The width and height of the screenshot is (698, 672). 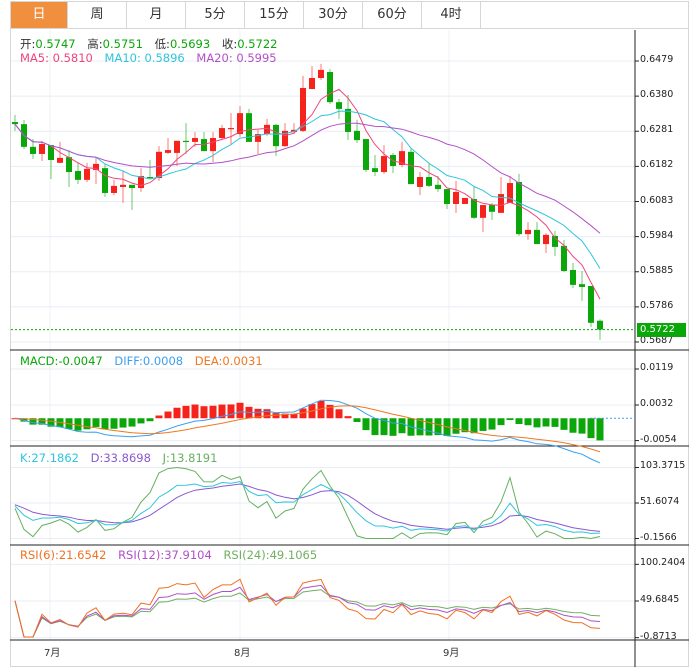 I want to click on tab-7: 4时, so click(x=451, y=15).